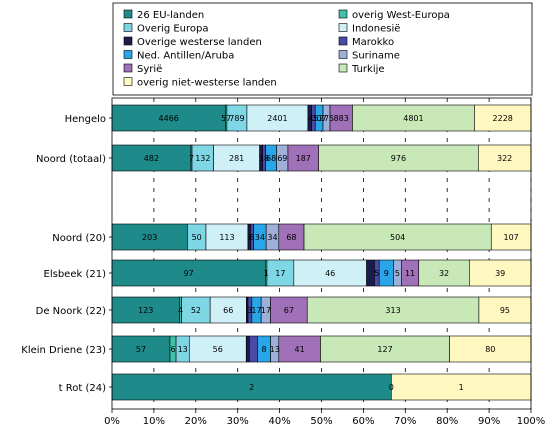 This screenshot has height=427, width=546. I want to click on category-label: Hengelo, so click(85, 119).